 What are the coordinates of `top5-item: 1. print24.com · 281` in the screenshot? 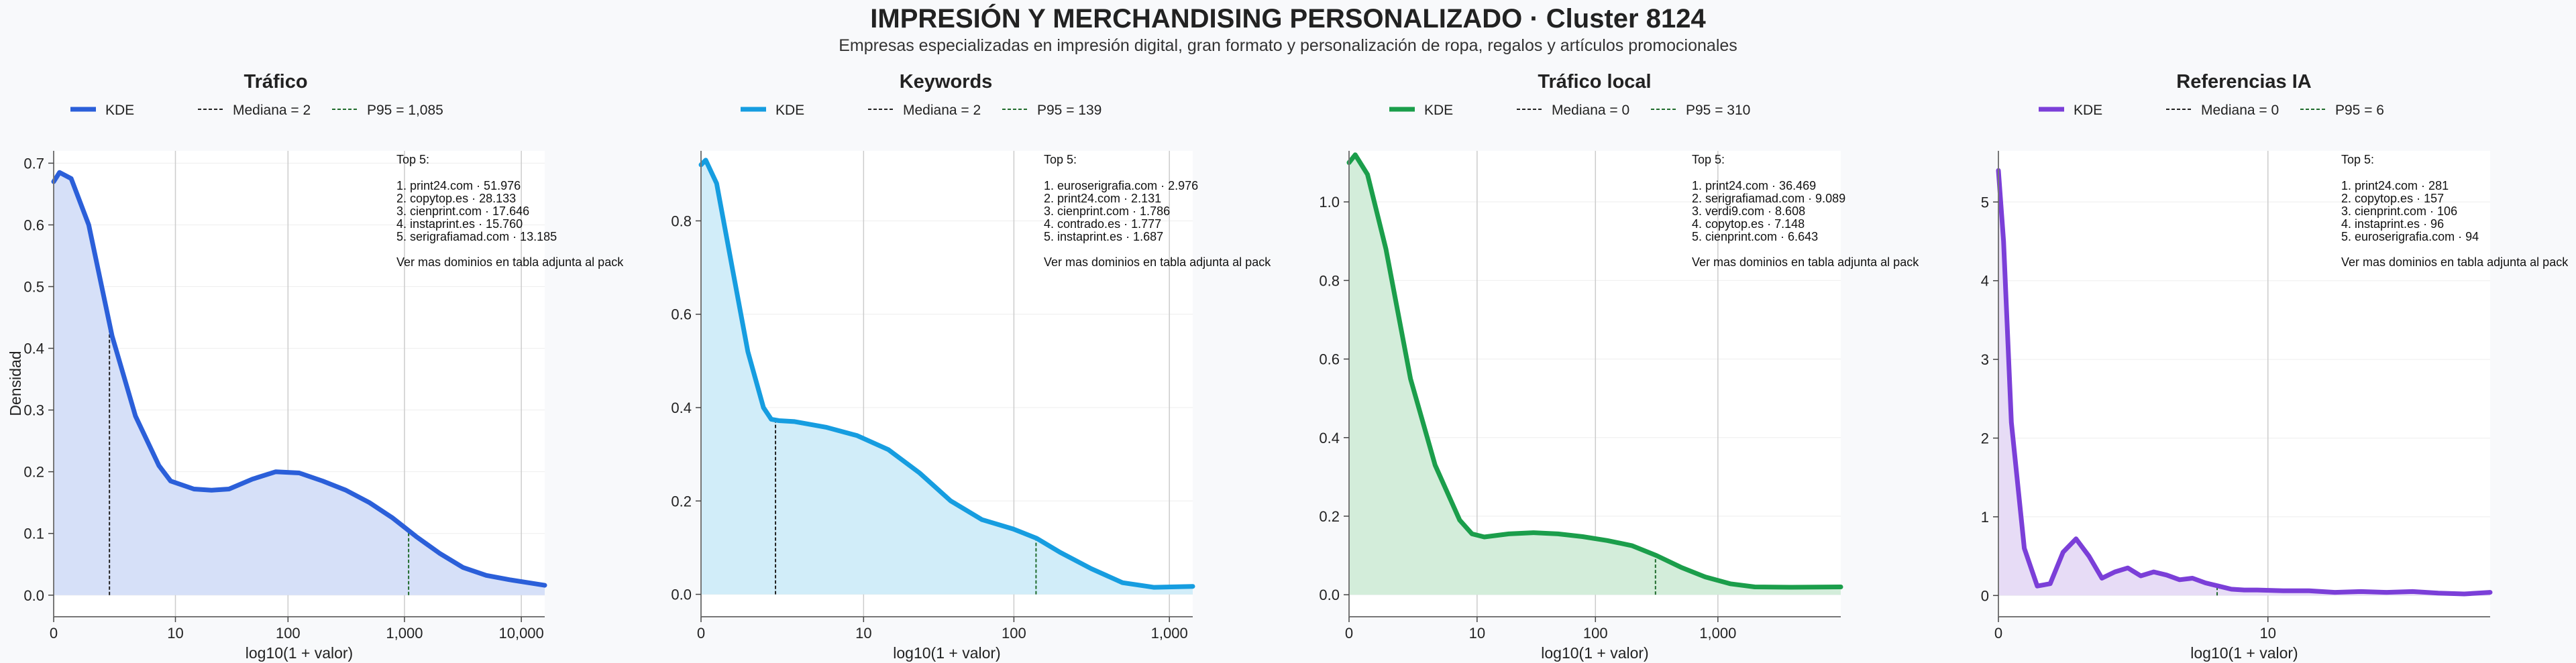 It's located at (2395, 185).